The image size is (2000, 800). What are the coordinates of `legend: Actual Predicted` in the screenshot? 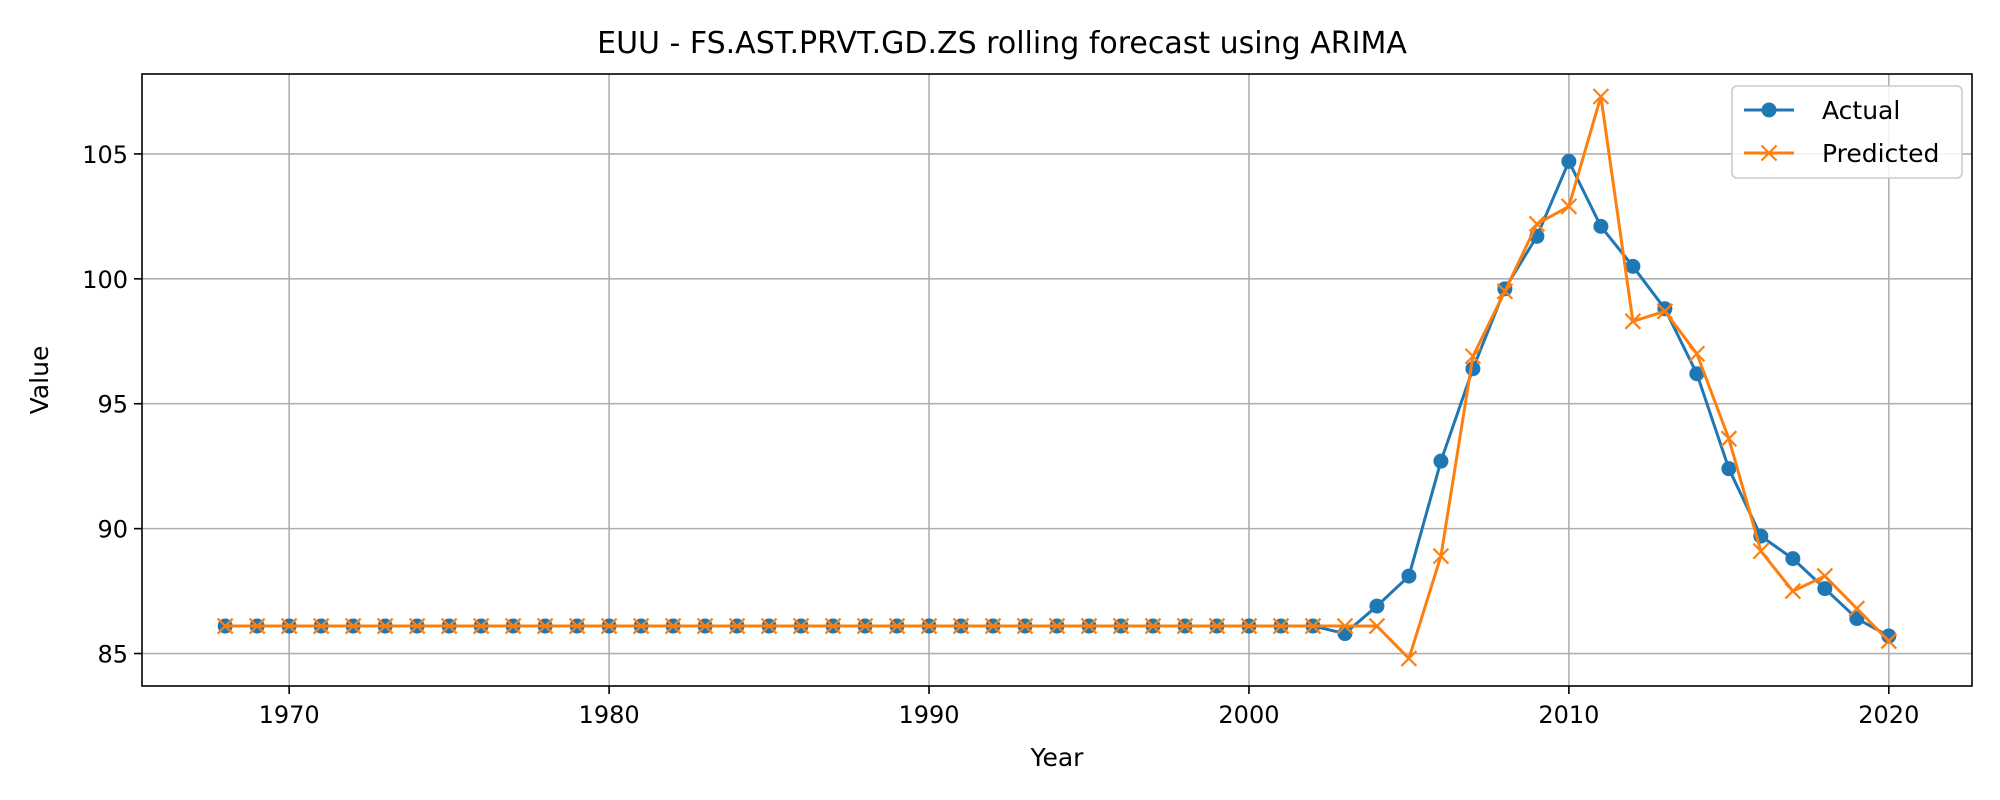 It's located at (1847, 132).